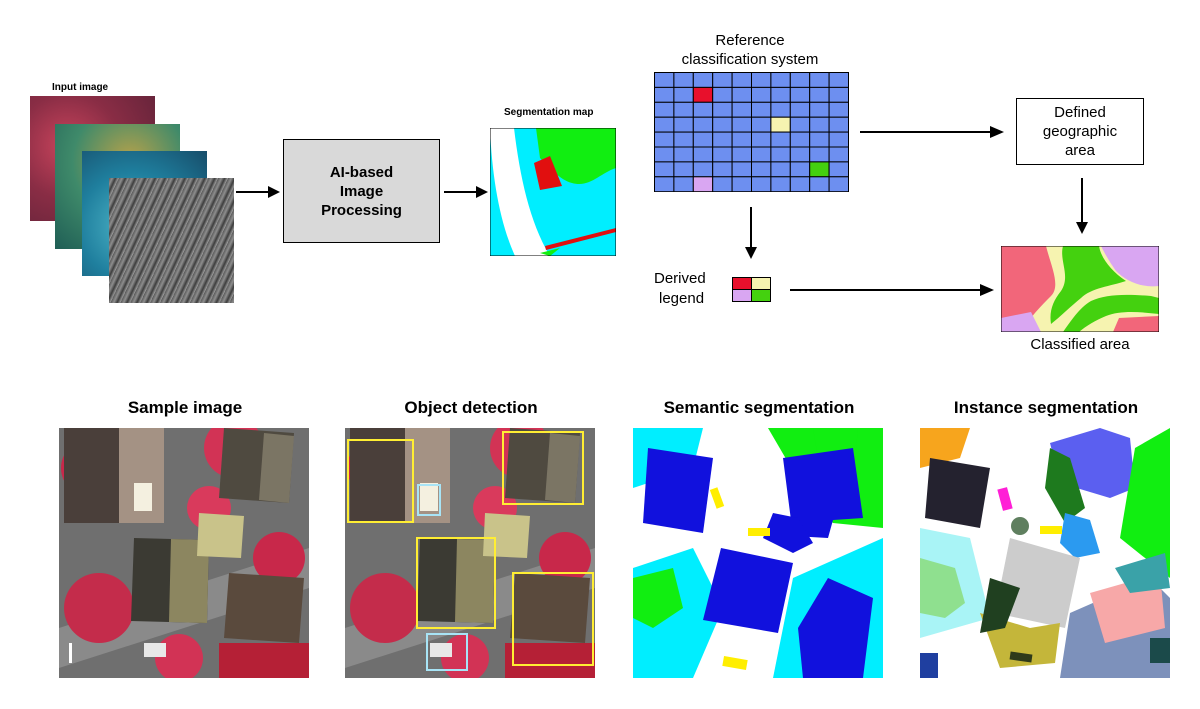 This screenshot has width=1200, height=709. I want to click on semantic-segmentation-image, so click(758, 553).